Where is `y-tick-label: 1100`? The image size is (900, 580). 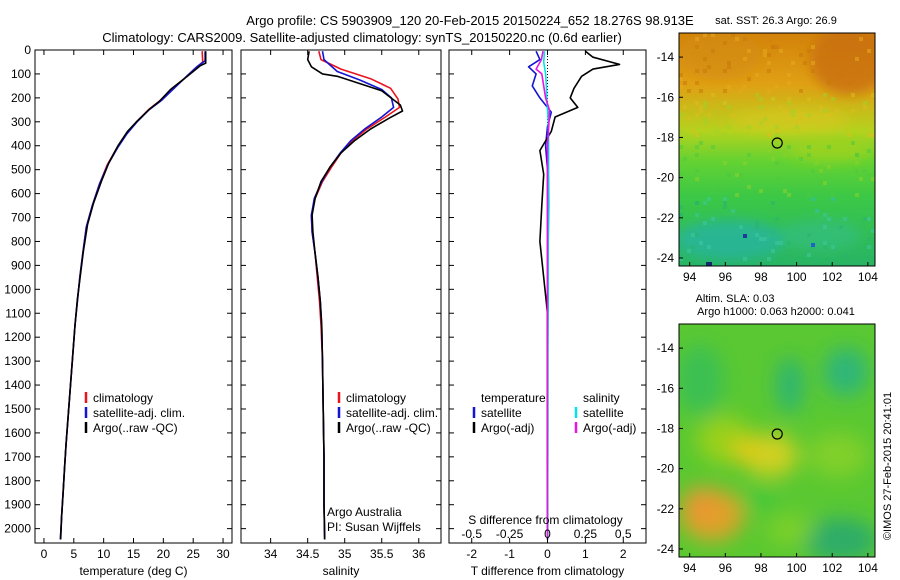 y-tick-label: 1100 is located at coordinates (18, 313).